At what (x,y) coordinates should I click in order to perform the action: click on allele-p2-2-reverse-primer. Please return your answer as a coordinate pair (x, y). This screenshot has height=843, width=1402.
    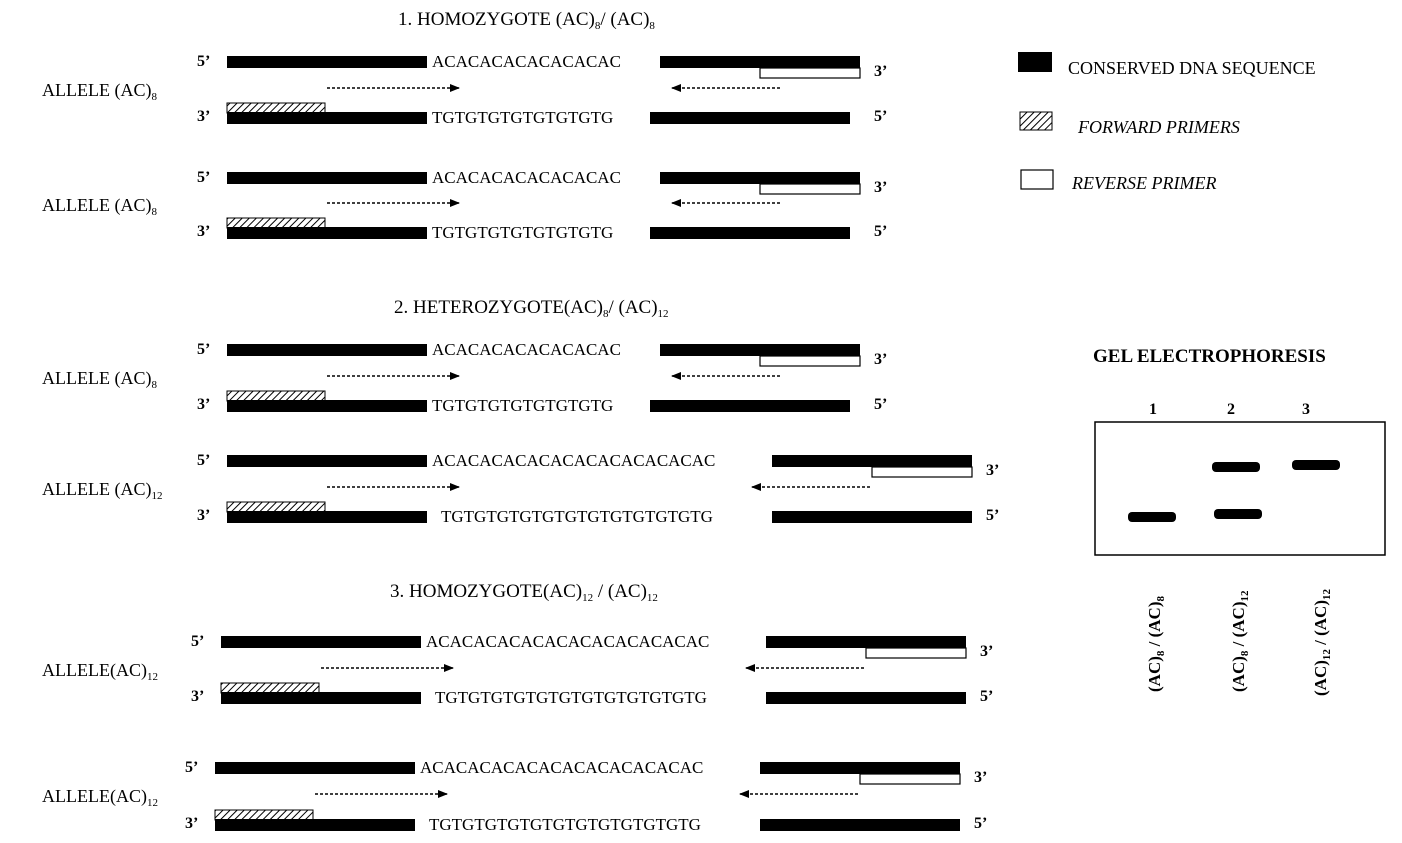
    Looking at the image, I should click on (922, 472).